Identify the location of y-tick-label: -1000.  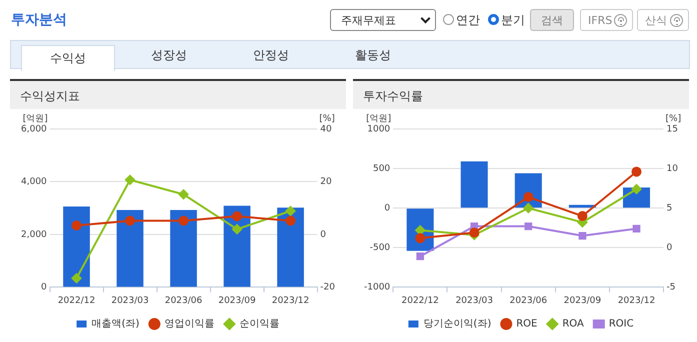
(377, 287).